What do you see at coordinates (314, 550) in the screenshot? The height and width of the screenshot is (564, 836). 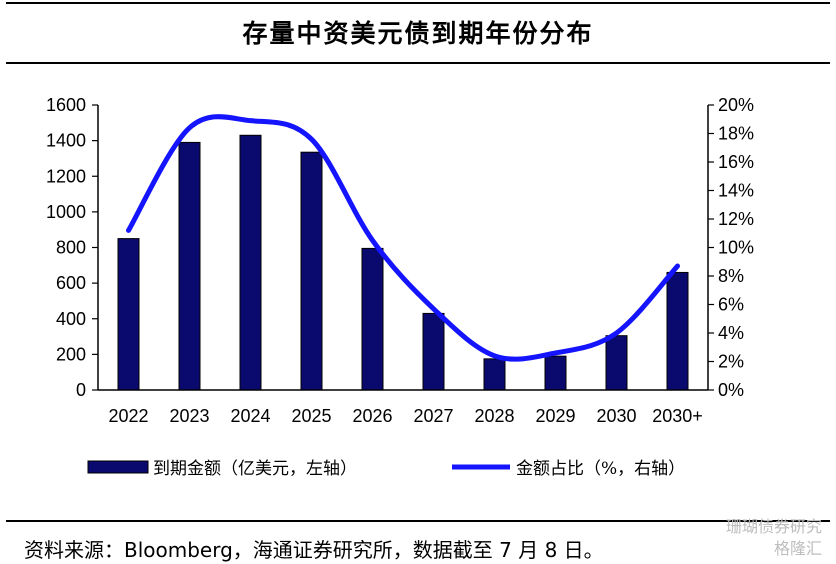 I see `source-note: 资料来源：Bloomberg，海通证券研究所，数据截至 7 月 8 日。` at bounding box center [314, 550].